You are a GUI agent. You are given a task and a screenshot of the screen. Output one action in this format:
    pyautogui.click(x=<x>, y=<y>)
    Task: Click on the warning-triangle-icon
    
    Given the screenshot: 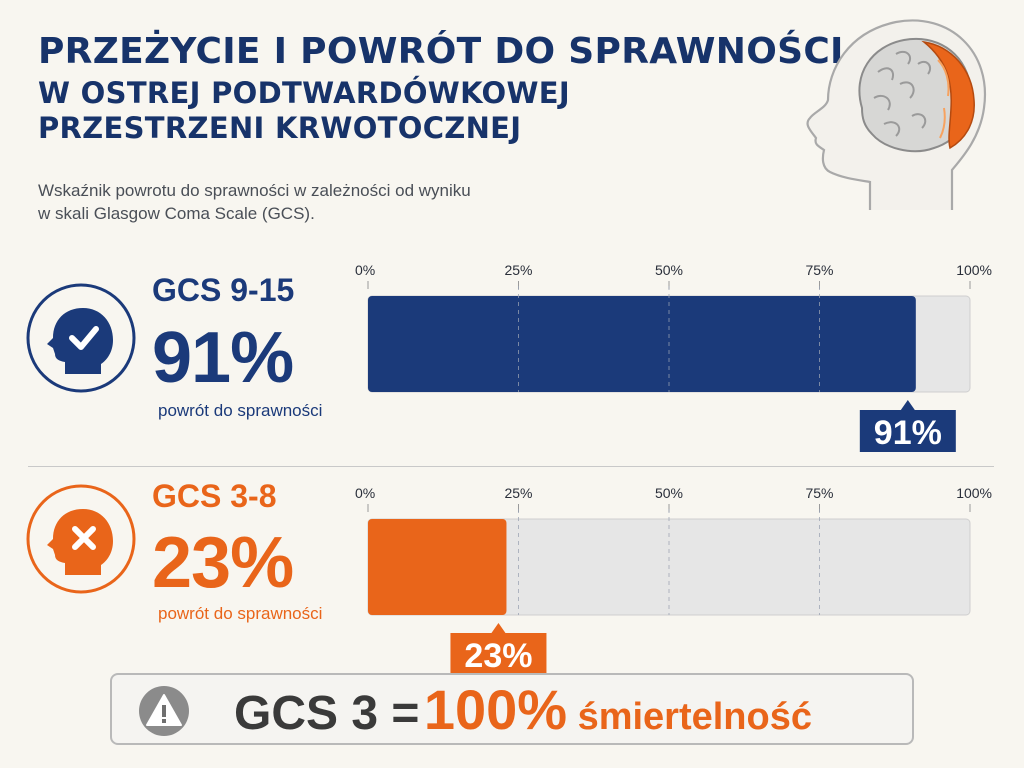 What is the action you would take?
    pyautogui.click(x=164, y=711)
    